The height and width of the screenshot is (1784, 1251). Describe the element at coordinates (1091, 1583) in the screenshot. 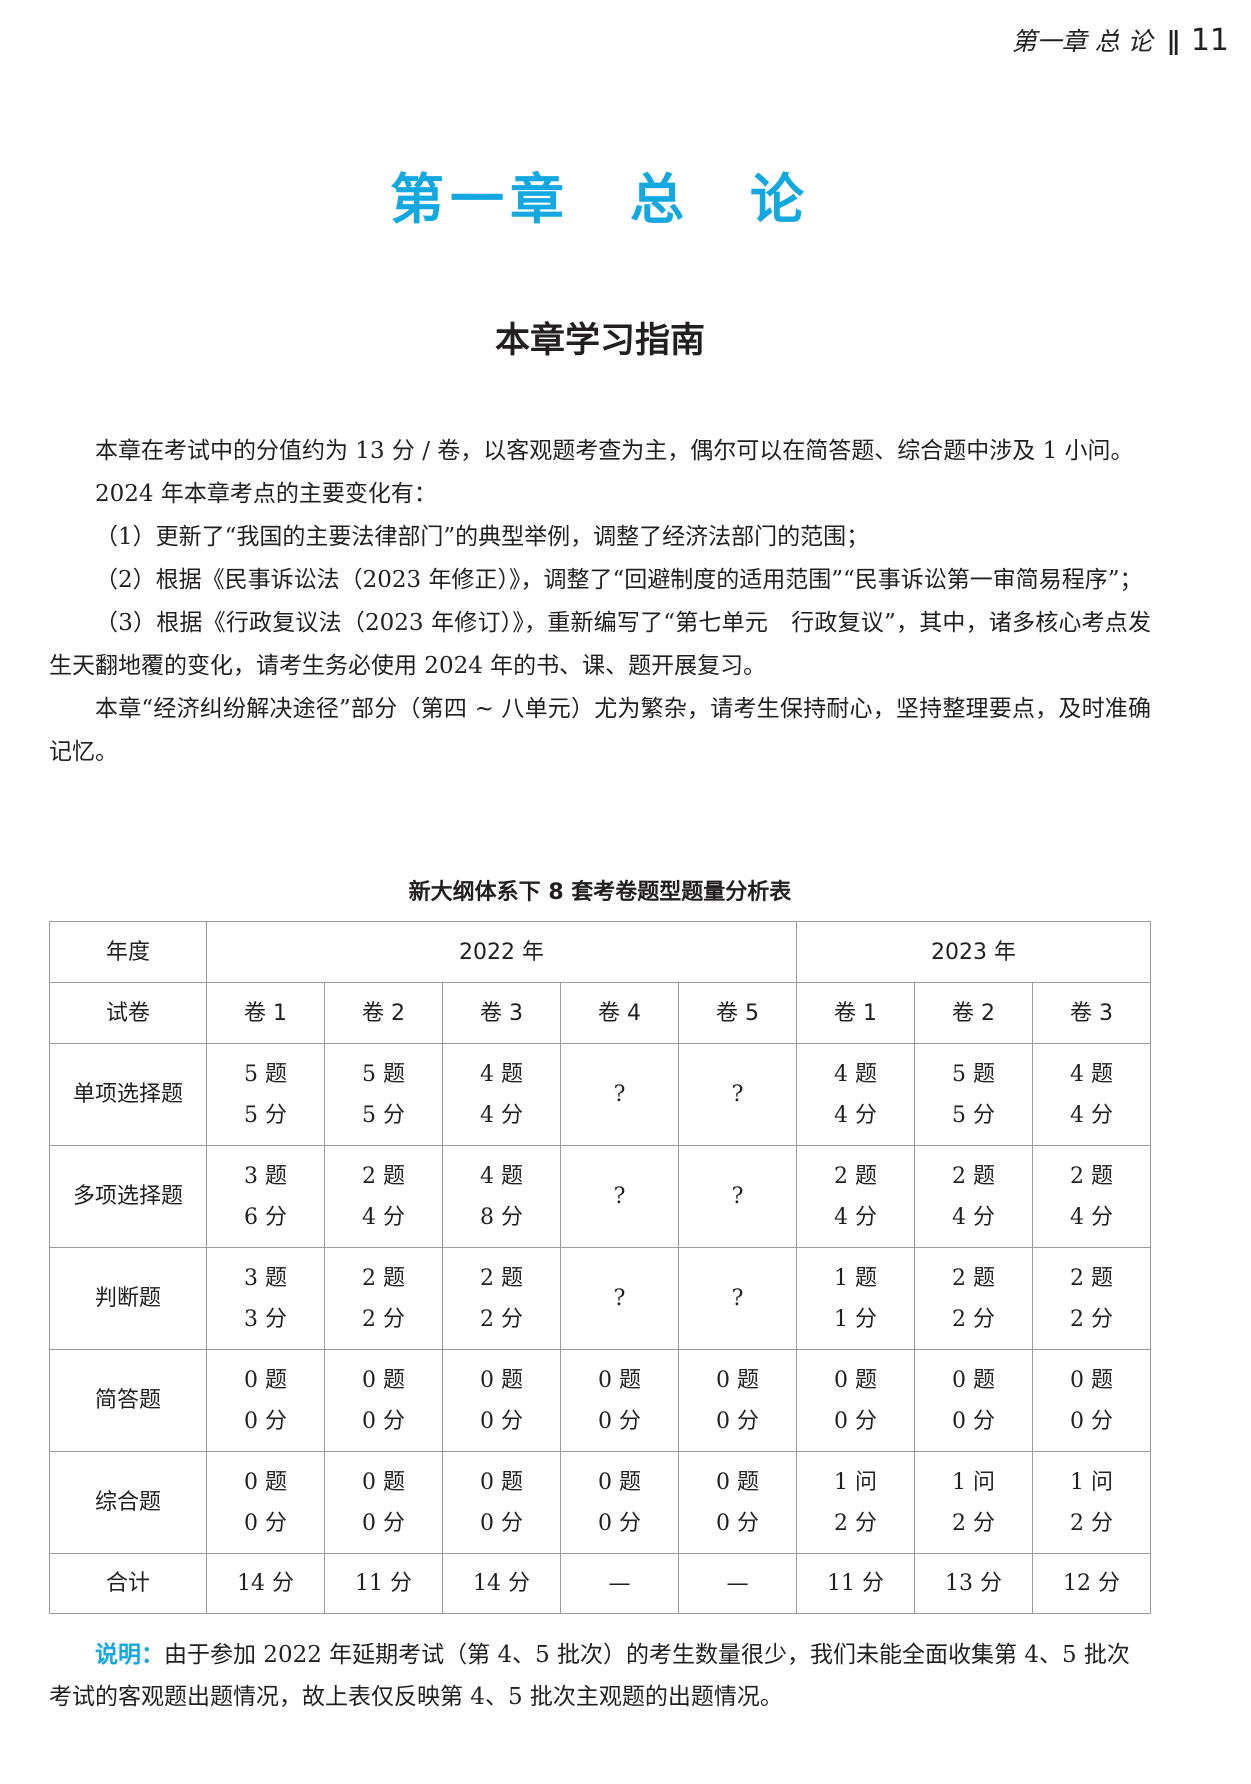

I see `total-cell: 12 分` at that location.